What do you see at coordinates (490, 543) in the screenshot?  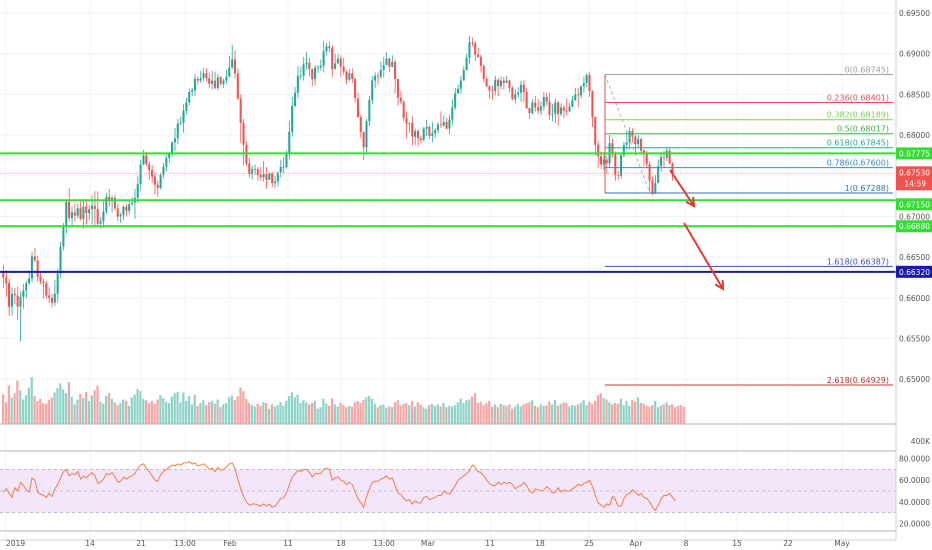 I see `time-tick-label: 11` at bounding box center [490, 543].